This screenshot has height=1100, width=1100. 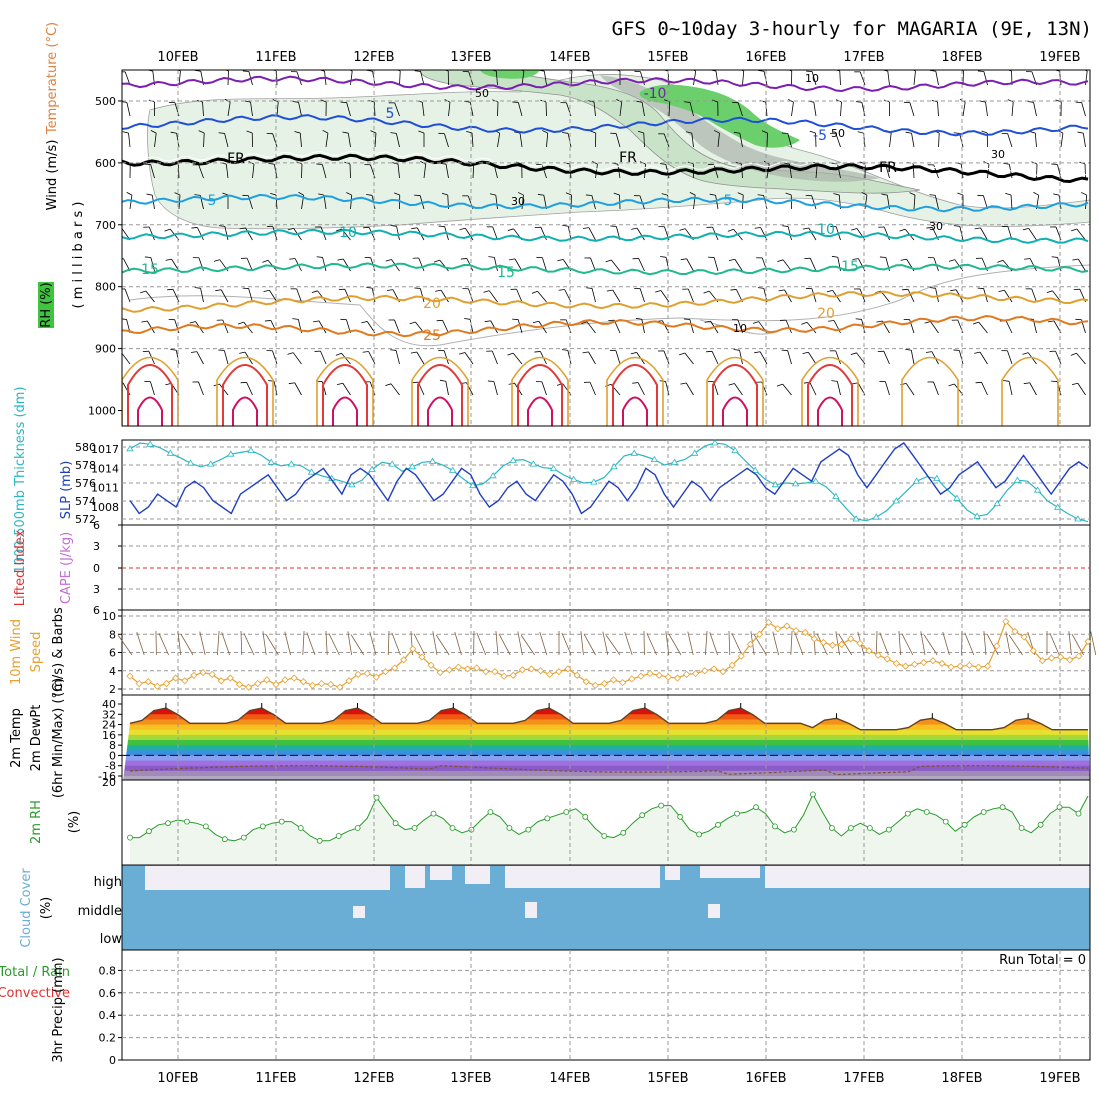 What do you see at coordinates (584, 907) in the screenshot?
I see `cloud-cover-panel: high middle low` at bounding box center [584, 907].